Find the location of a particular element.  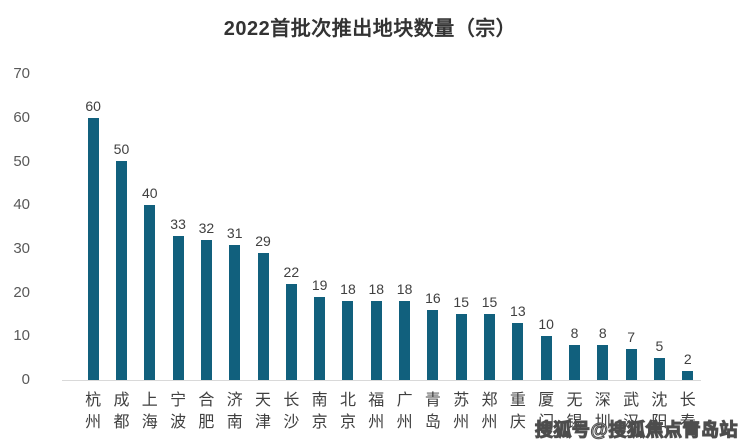

bar-slot: 16 is located at coordinates (433, 335).